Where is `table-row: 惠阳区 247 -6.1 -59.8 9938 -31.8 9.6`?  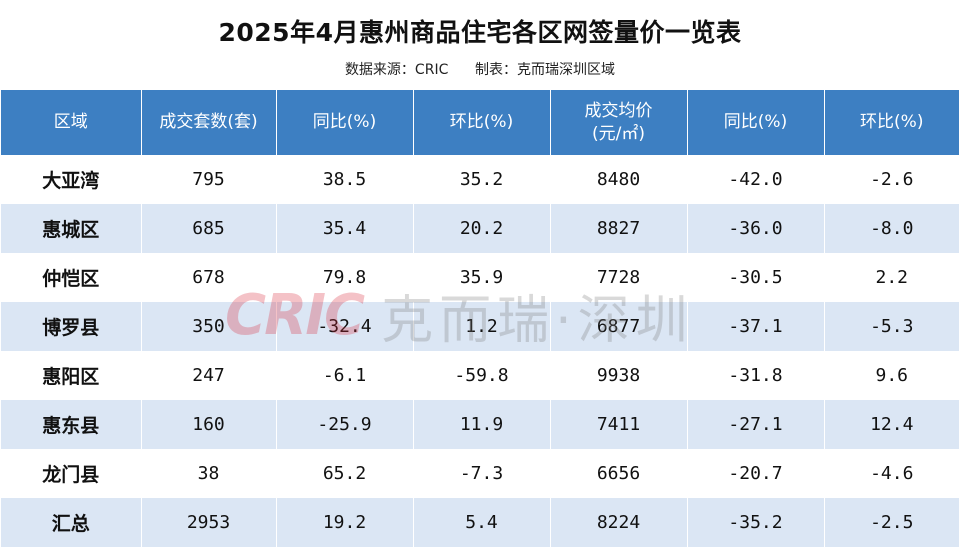 table-row: 惠阳区 247 -6.1 -59.8 9938 -31.8 9.6 is located at coordinates (480, 375).